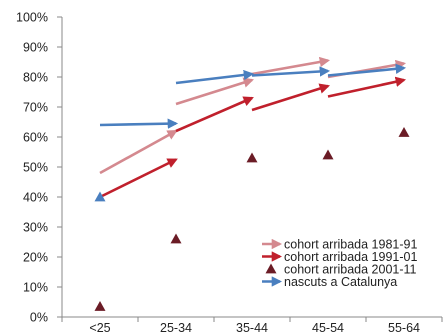 The height and width of the screenshot is (333, 448). I want to click on y-tick-label: 0%, so click(39, 318).